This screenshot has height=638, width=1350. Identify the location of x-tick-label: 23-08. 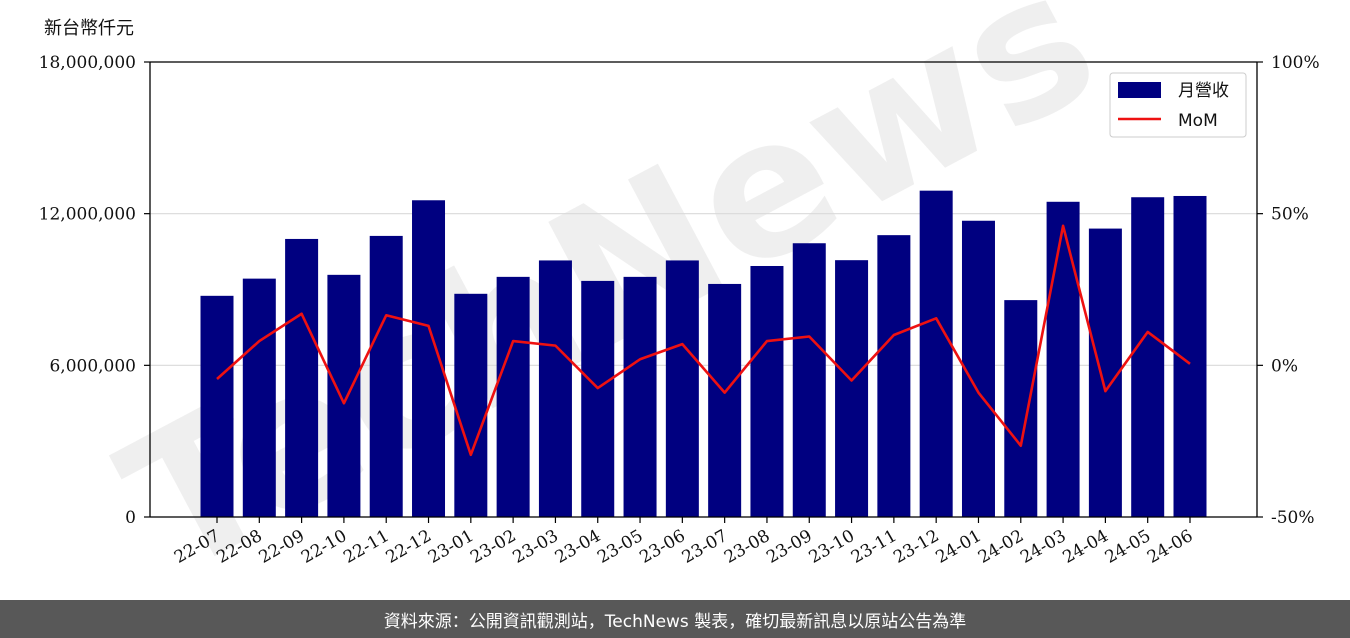
(747, 547).